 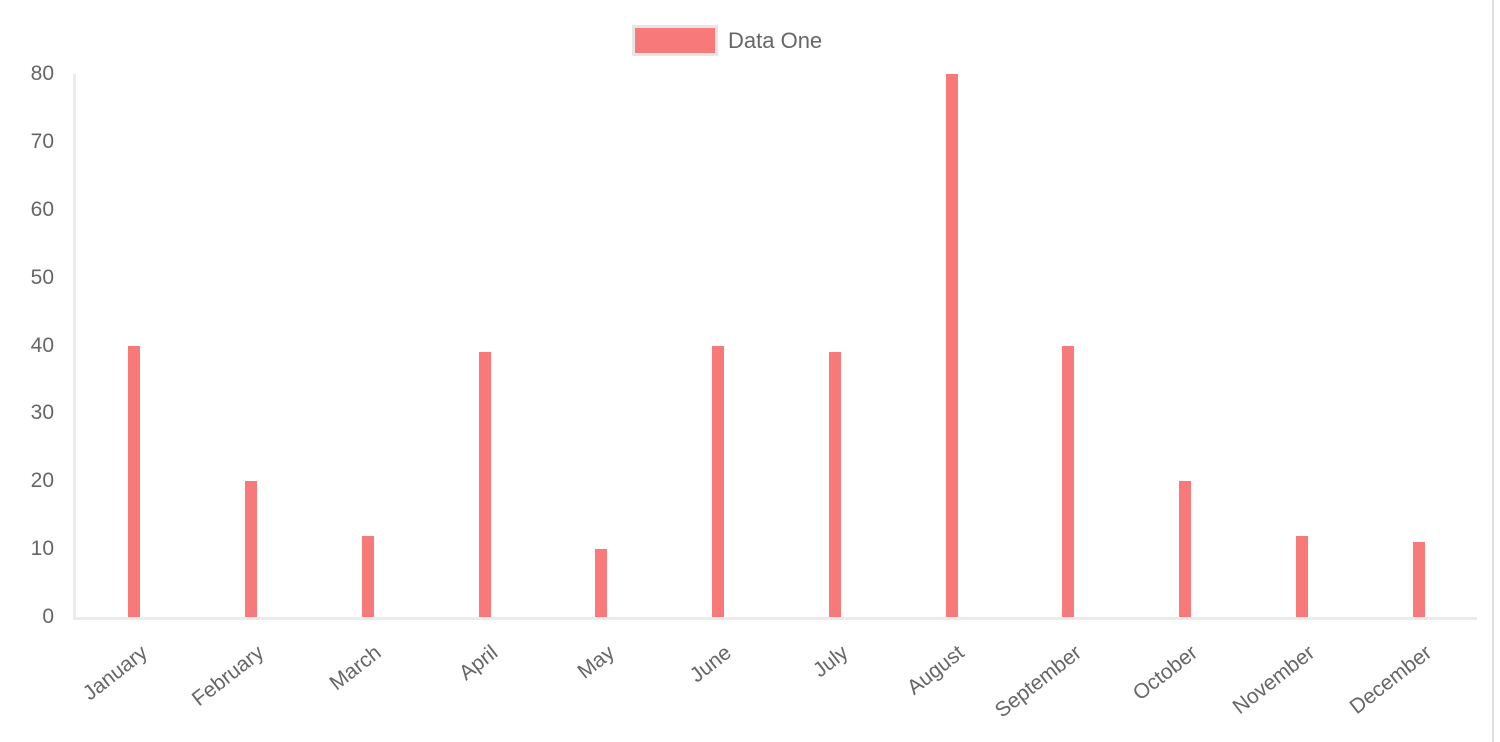 I want to click on category-slot-september, so click(x=1068, y=345).